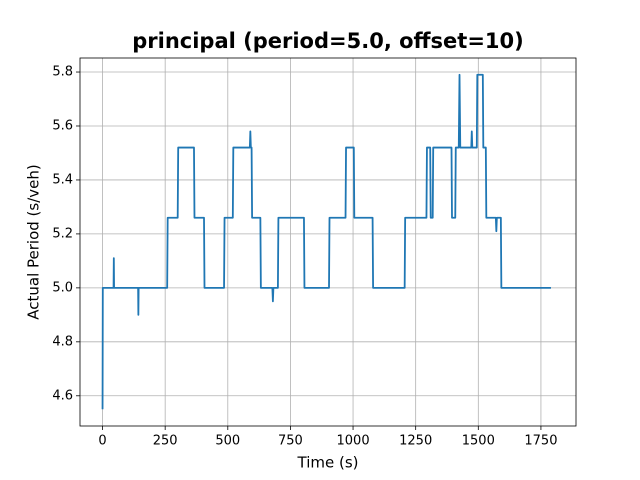 Image resolution: width=640 pixels, height=480 pixels. I want to click on x-axis-label: Time (s), so click(328, 463).